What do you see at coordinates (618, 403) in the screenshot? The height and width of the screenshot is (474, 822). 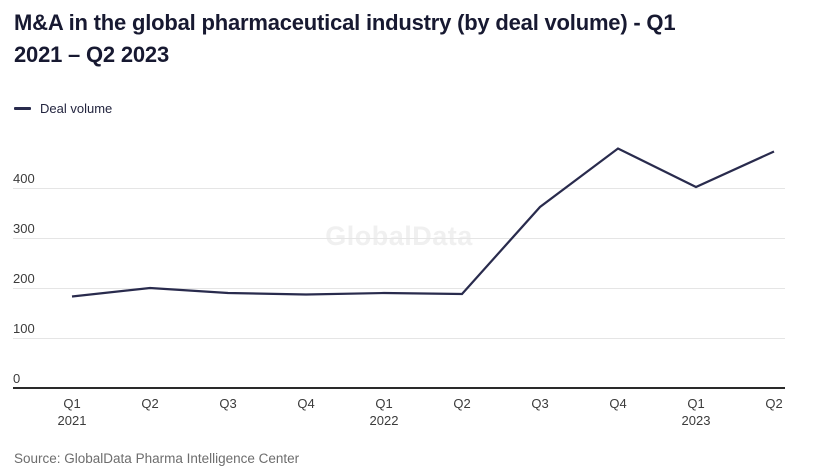 I see `x-tick-label-7: Q4` at bounding box center [618, 403].